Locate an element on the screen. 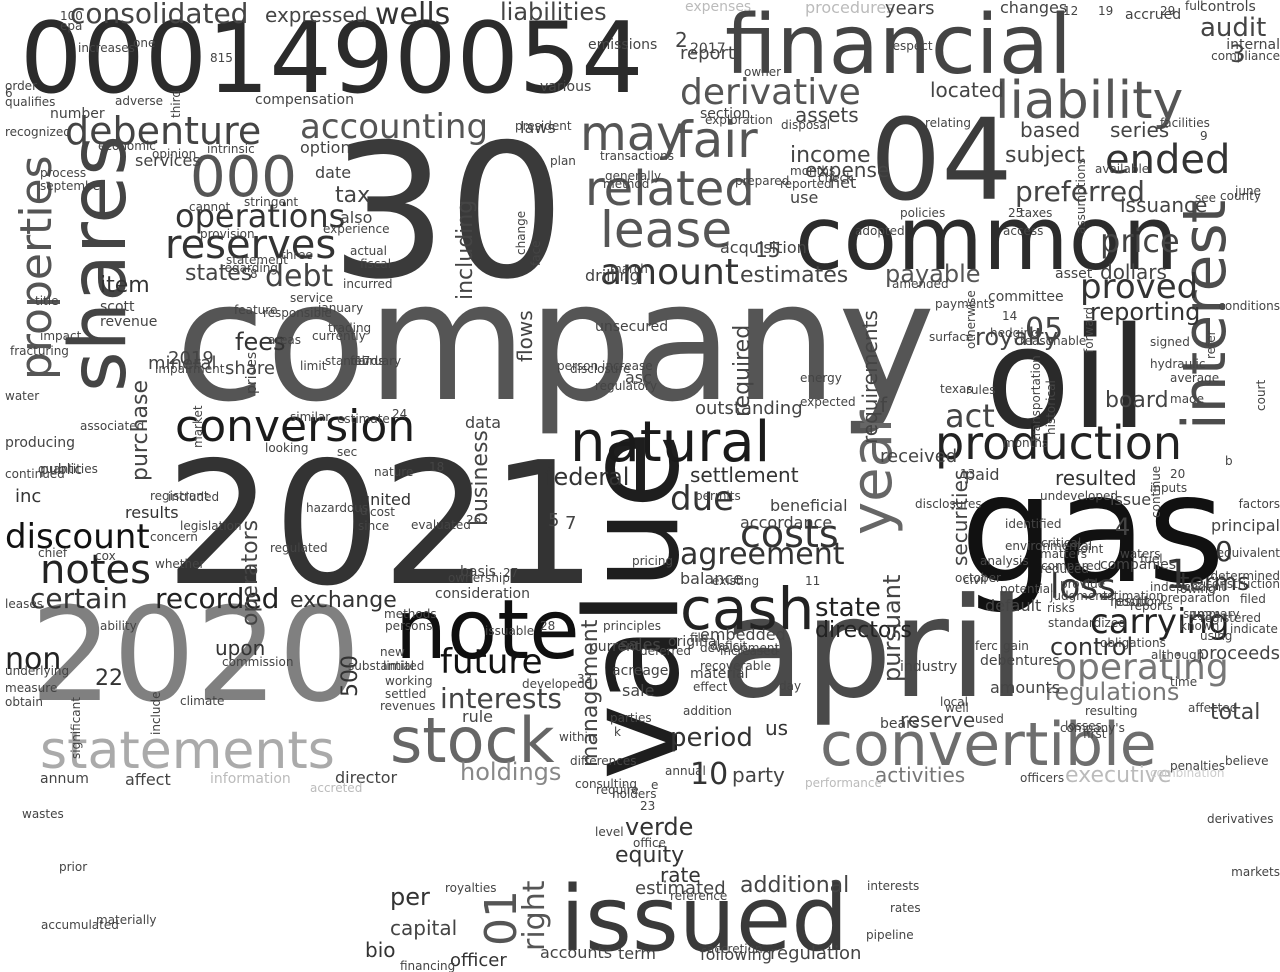 This screenshot has height=972, width=1280. word-independent: independent is located at coordinates (1188, 587).